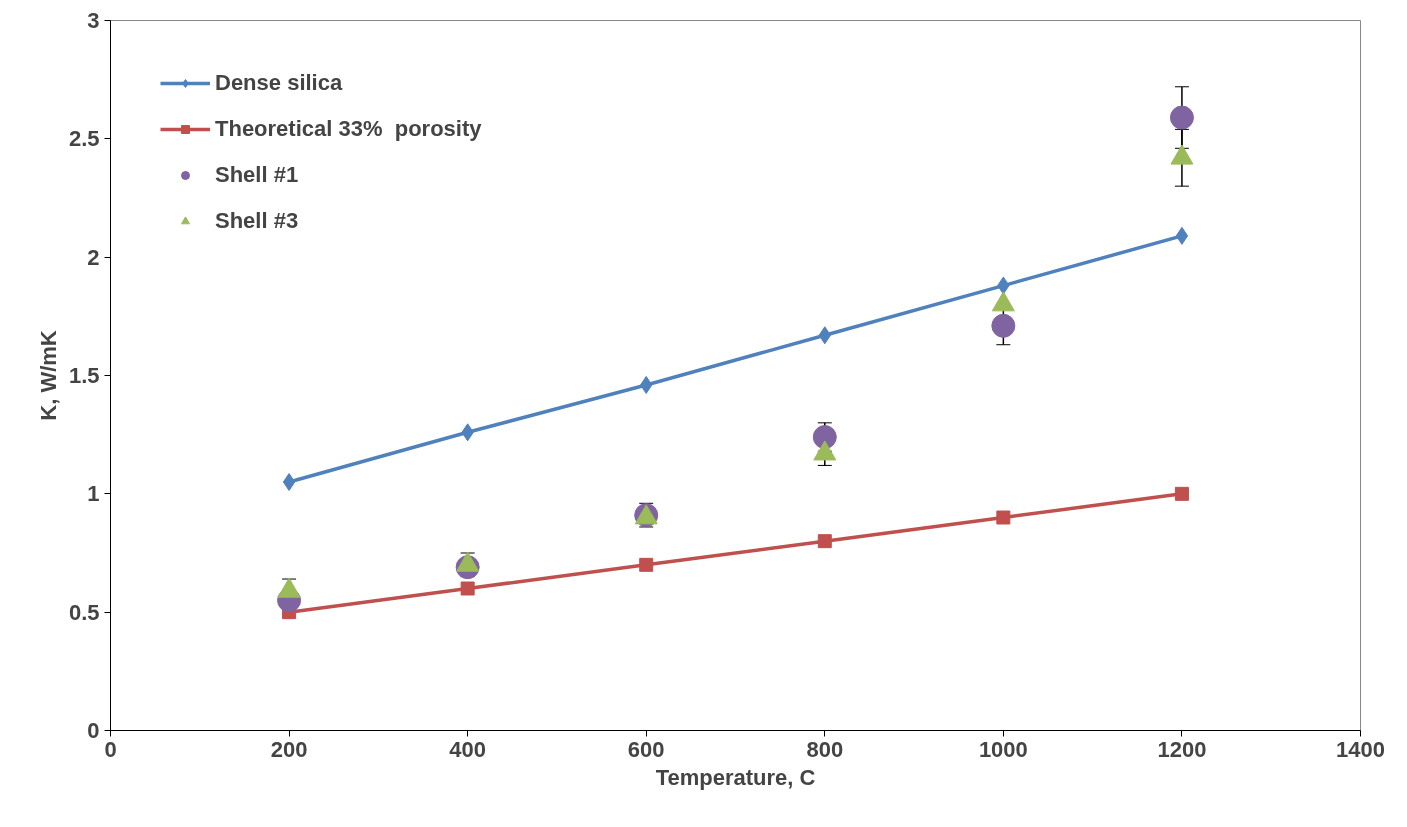 This screenshot has width=1407, height=827. Describe the element at coordinates (84, 139) in the screenshot. I see `y-tick-label: 2.5` at that location.